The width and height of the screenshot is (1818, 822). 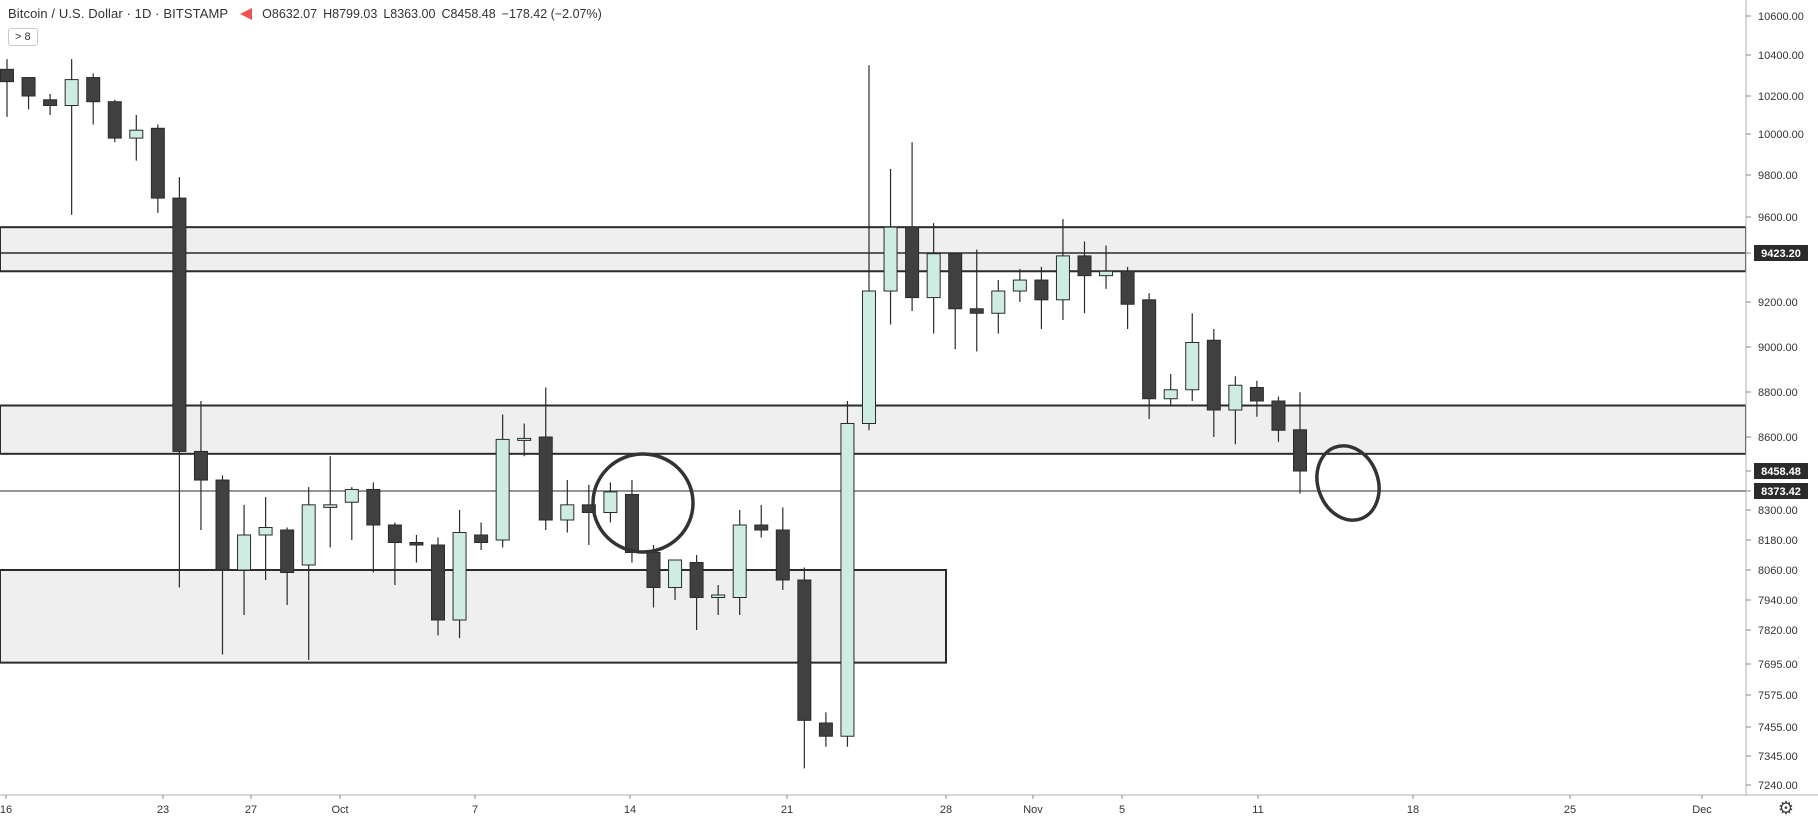 I want to click on price-tick-label: 10600.00, so click(x=1781, y=17).